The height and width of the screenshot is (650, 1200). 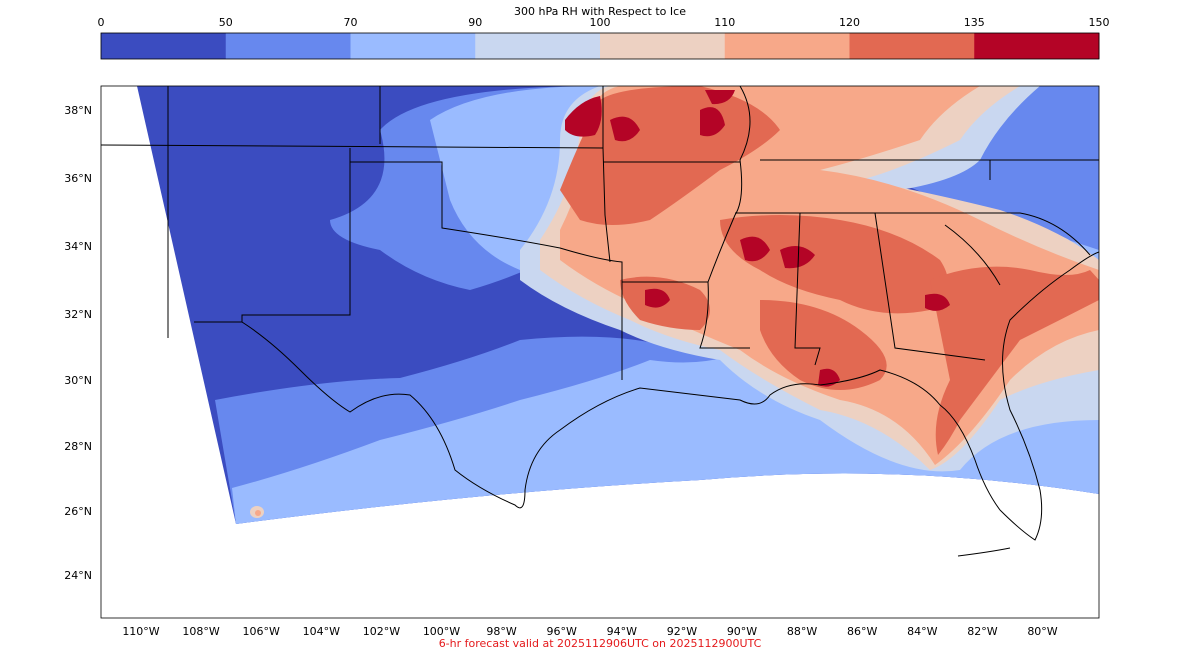 I want to click on longitude-label: 92°W, so click(x=682, y=631).